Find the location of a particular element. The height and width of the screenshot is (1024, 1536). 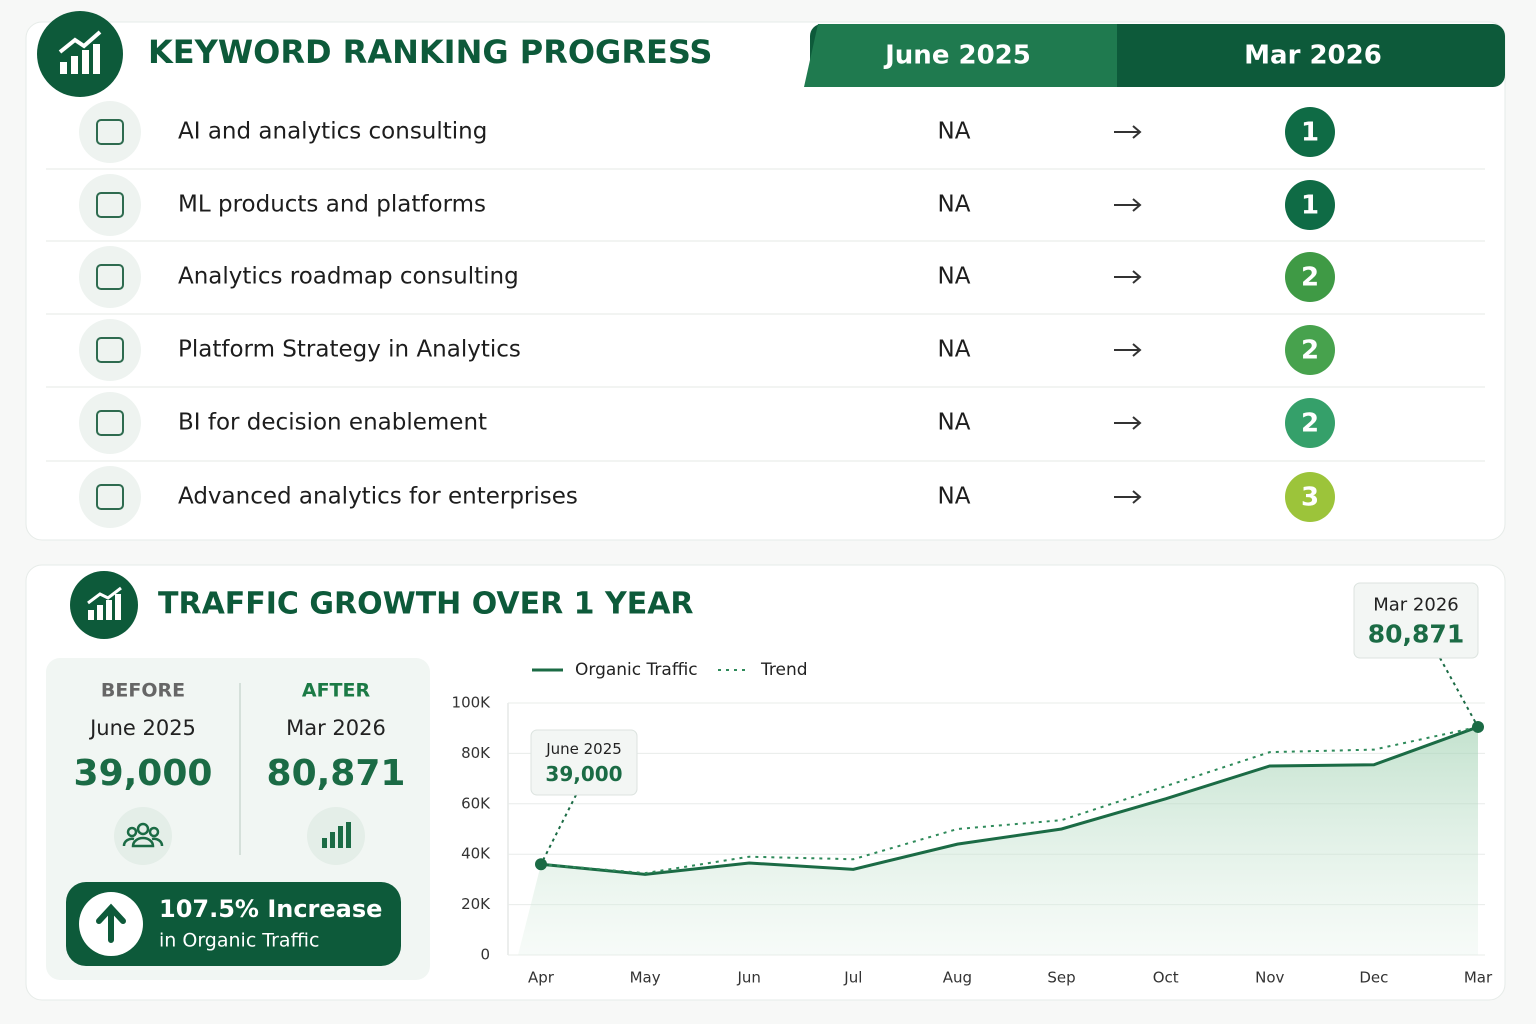

header-icon is located at coordinates (80, 54).